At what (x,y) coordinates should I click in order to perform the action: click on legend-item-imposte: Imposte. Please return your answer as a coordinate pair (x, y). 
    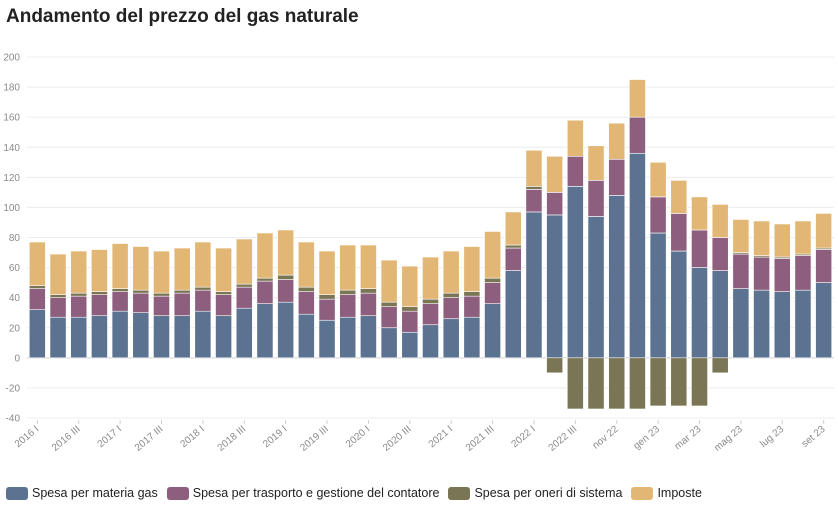
    Looking at the image, I should click on (666, 493).